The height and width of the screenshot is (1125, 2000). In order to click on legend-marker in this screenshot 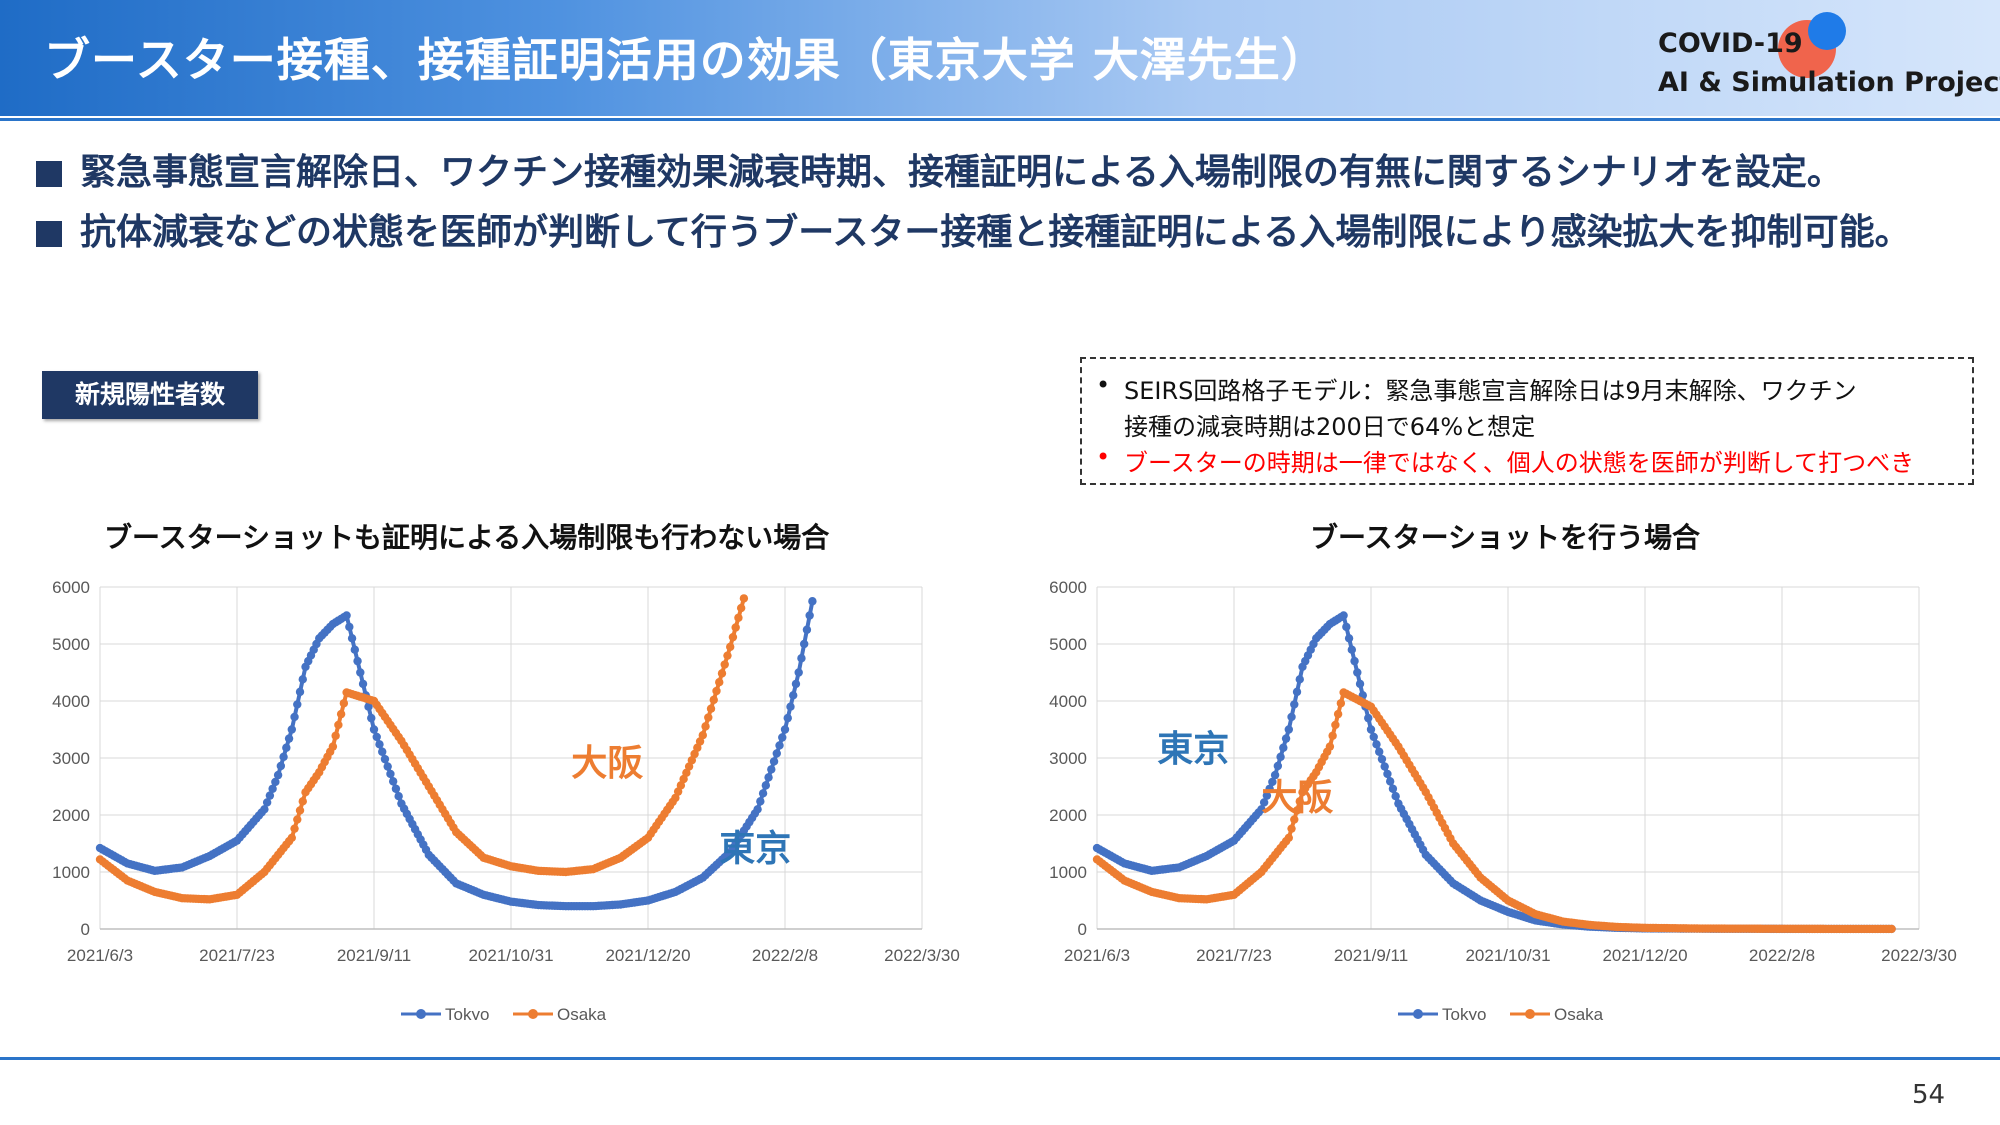, I will do `click(421, 1014)`.